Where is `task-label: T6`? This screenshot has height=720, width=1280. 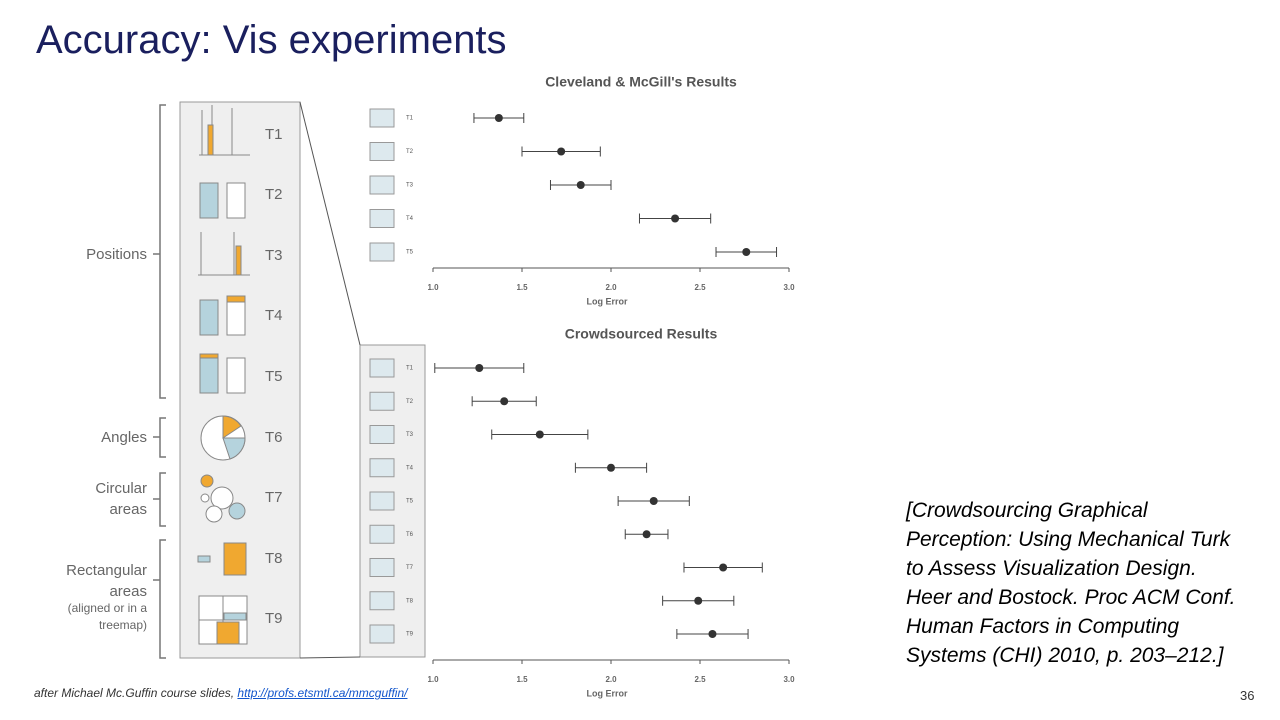
task-label: T6 is located at coordinates (274, 437).